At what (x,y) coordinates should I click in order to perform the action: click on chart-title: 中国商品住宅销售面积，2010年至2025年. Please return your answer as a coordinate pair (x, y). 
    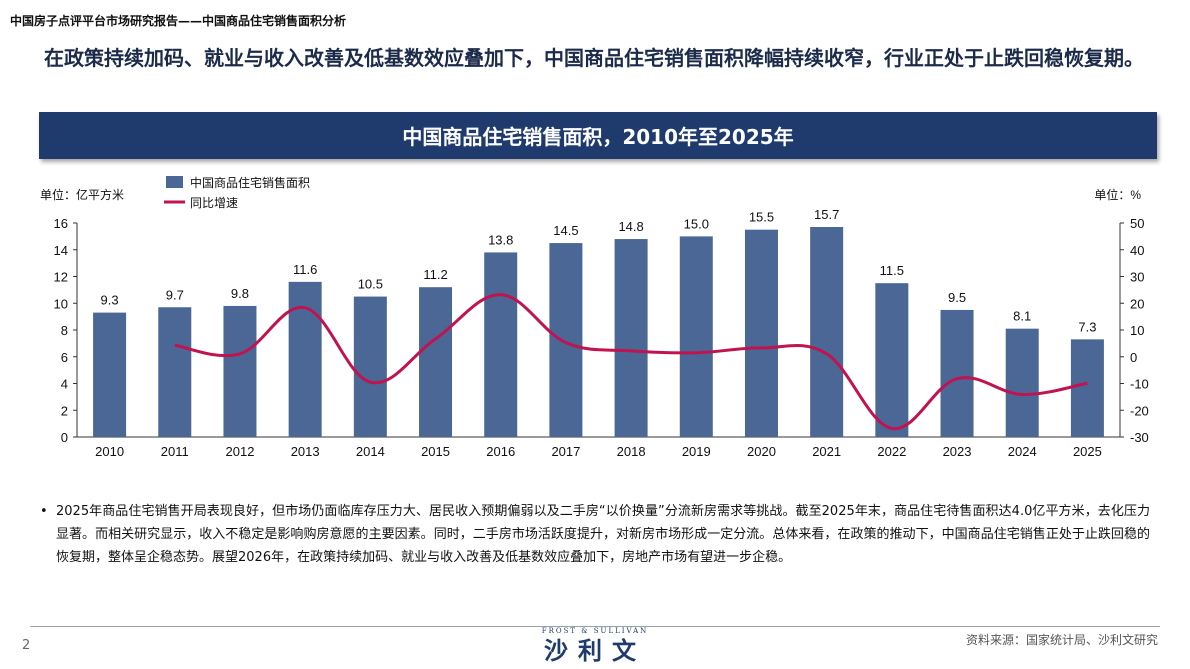
    Looking at the image, I should click on (598, 137).